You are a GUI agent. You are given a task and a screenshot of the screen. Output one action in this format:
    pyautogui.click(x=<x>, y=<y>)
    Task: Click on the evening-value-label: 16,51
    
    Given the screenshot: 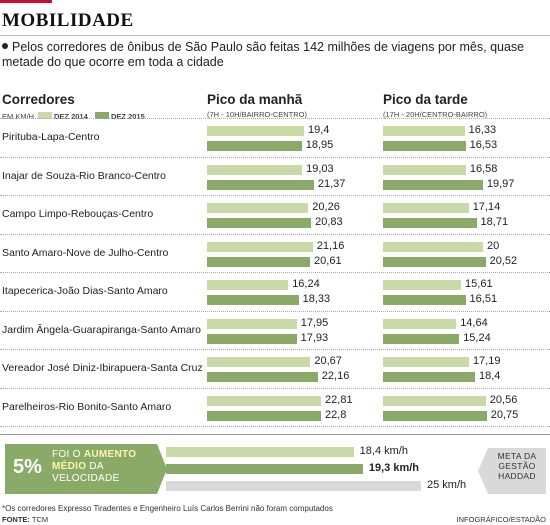 What is the action you would take?
    pyautogui.click(x=483, y=299)
    